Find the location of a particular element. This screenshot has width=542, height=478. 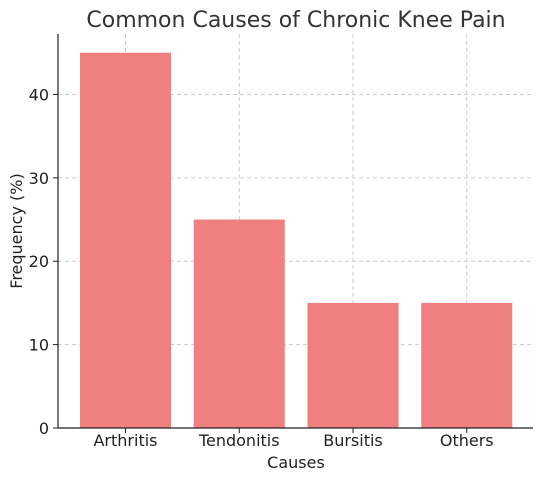

y-tick-label: 30 is located at coordinates (39, 178).